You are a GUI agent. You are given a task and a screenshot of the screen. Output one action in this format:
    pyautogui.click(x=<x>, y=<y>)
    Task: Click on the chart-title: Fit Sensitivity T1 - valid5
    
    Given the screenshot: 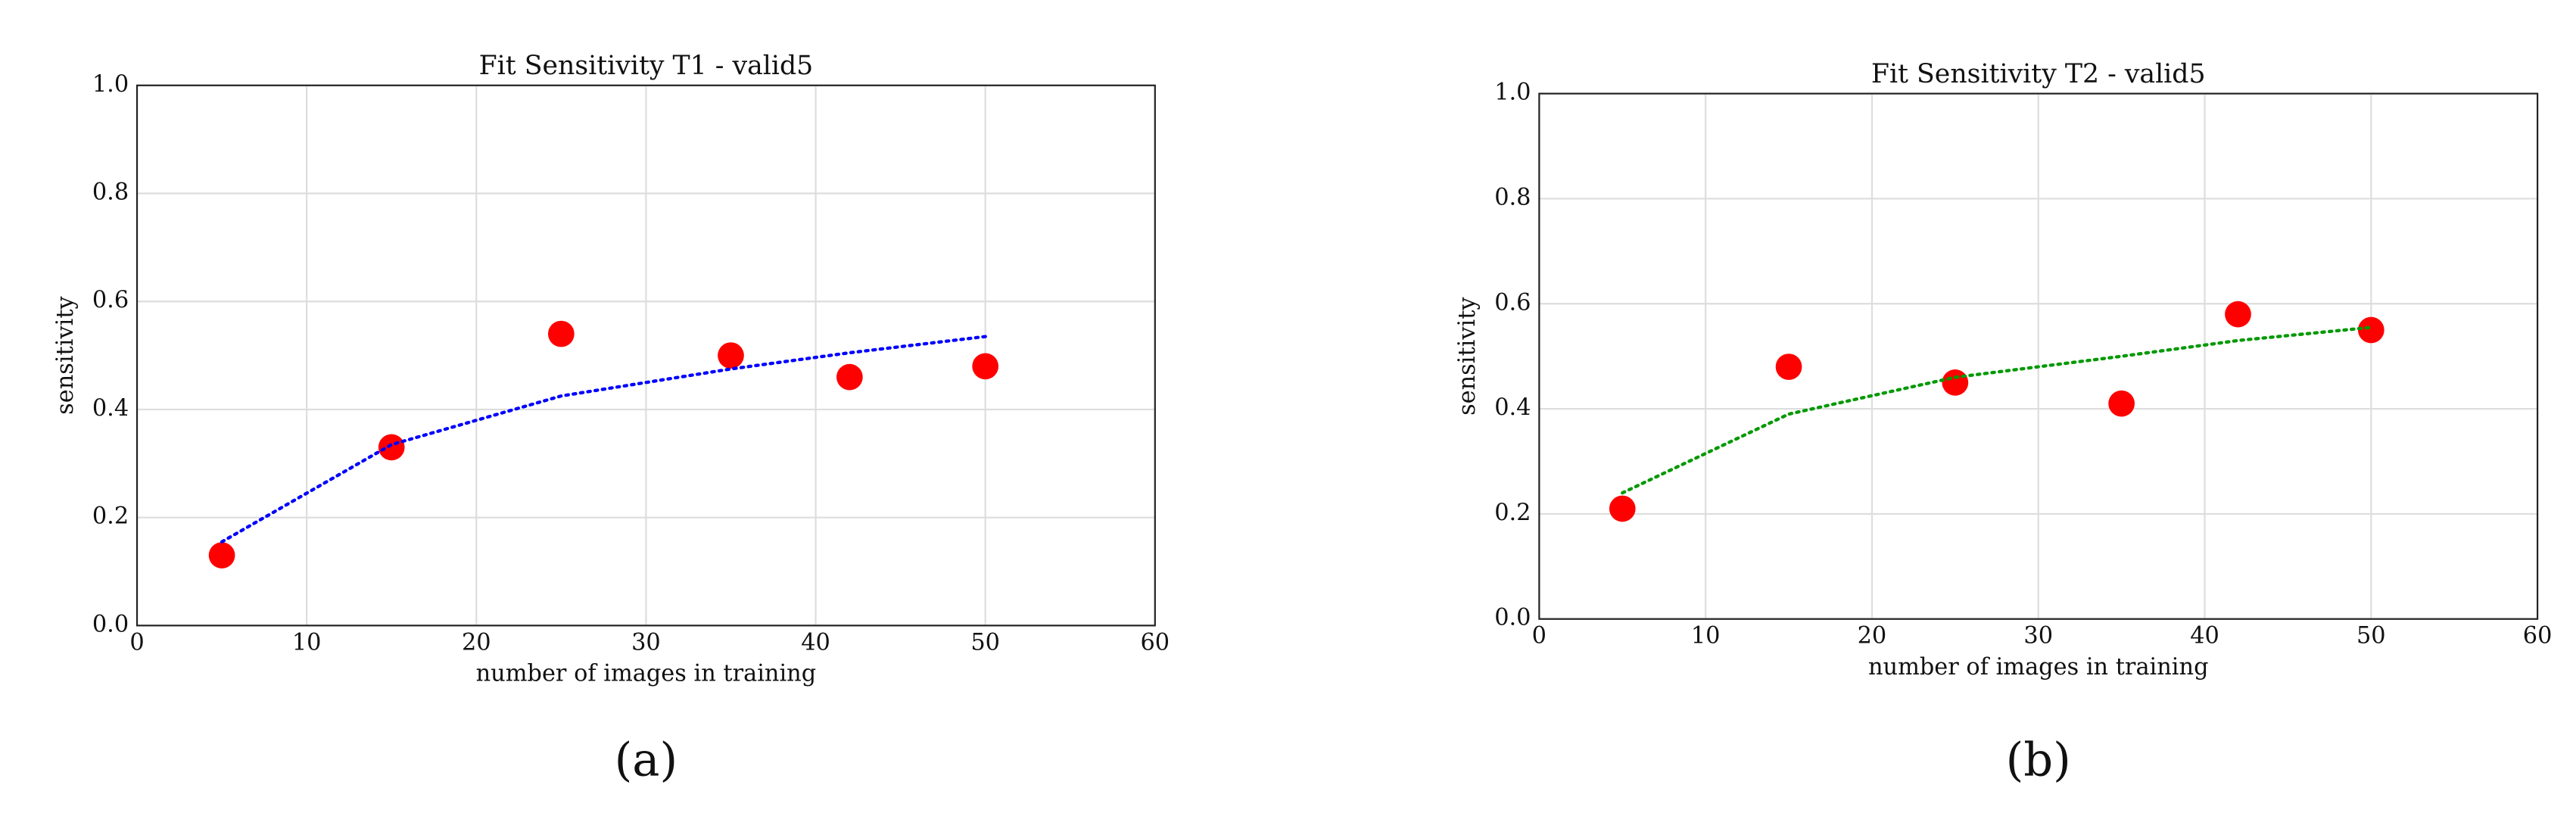 What is the action you would take?
    pyautogui.click(x=646, y=66)
    